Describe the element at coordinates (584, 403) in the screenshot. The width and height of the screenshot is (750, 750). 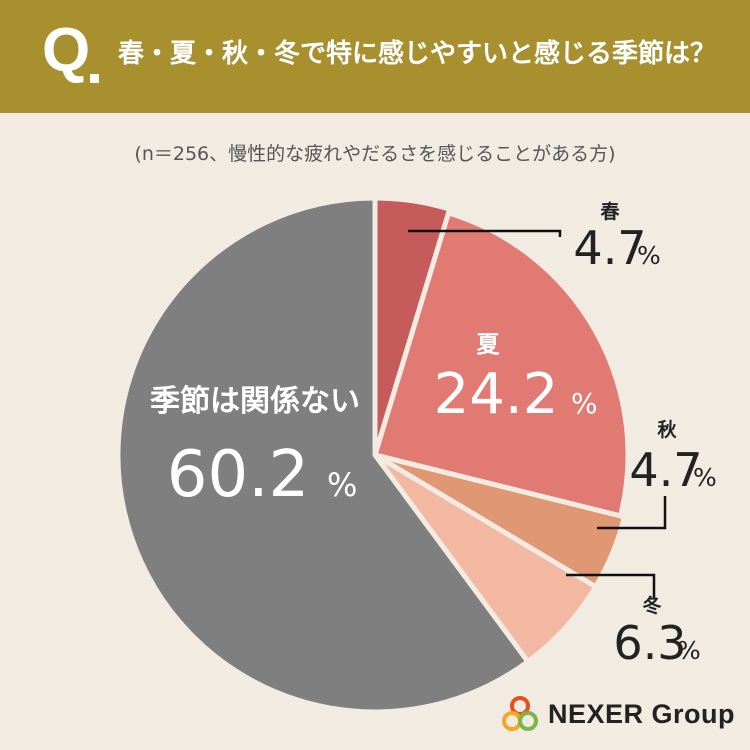
I see `slice-percent-summer: %` at that location.